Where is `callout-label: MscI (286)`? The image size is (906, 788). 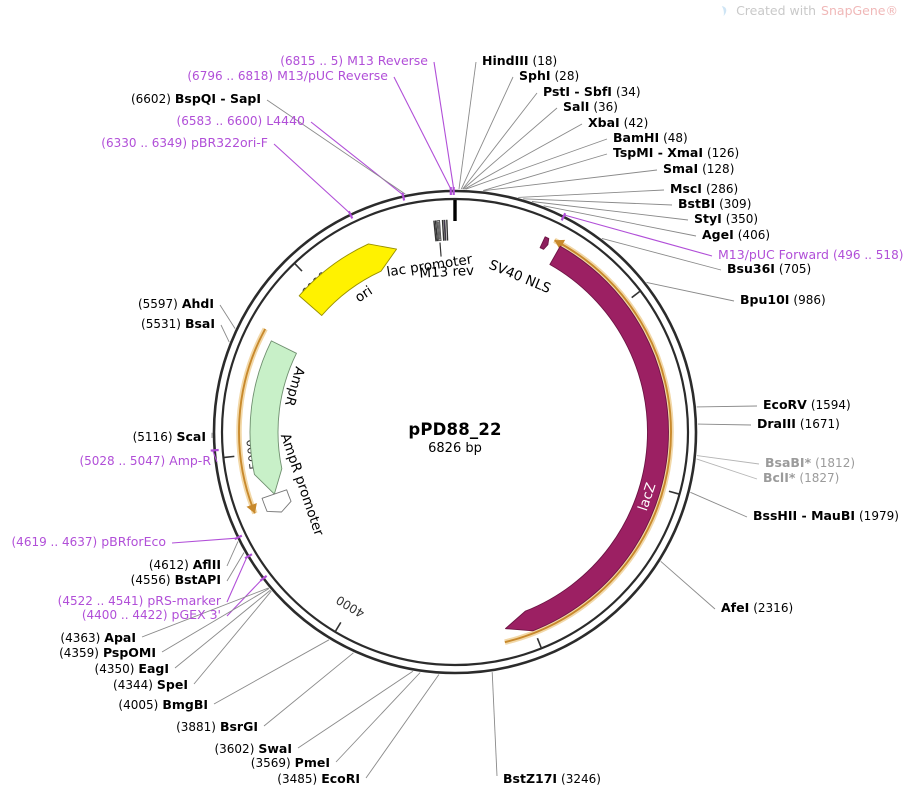 callout-label: MscI (286) is located at coordinates (704, 189).